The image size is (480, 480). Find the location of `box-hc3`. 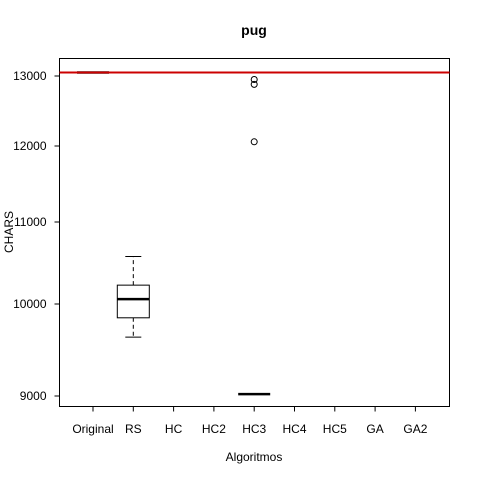

box-hc3 is located at coordinates (254, 236).